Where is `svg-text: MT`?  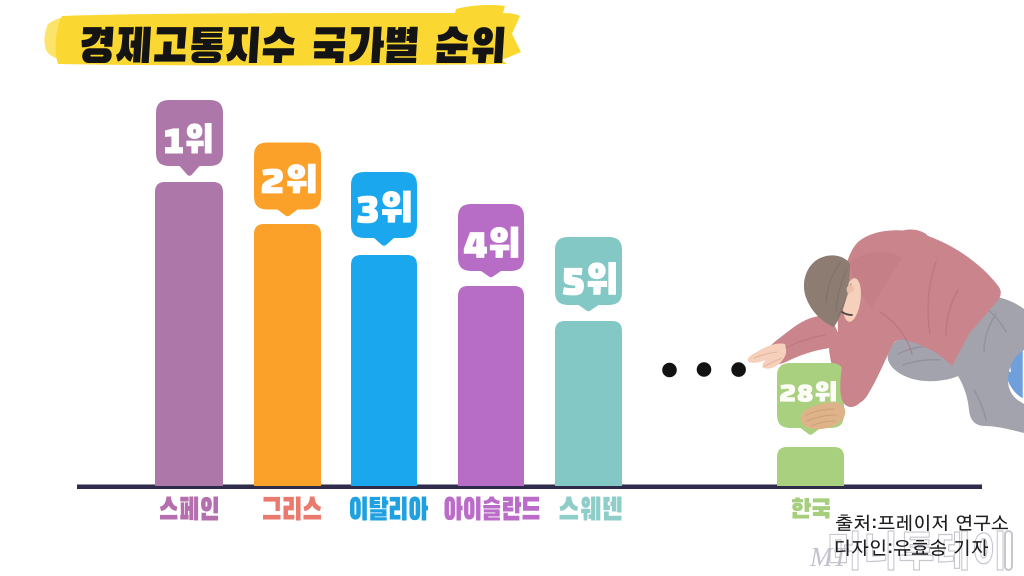
svg-text: MT is located at coordinates (829, 557).